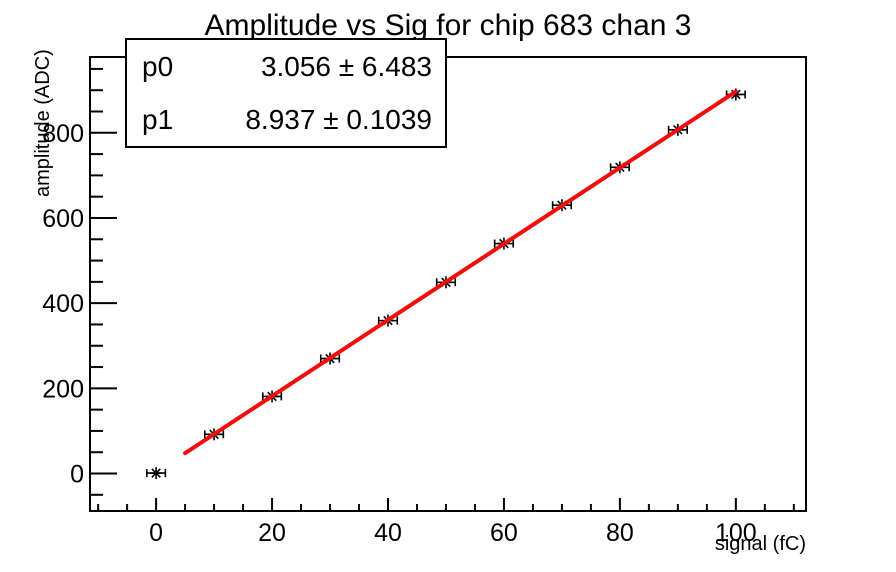  Describe the element at coordinates (63, 389) in the screenshot. I see `y-tick-label: 200` at that location.